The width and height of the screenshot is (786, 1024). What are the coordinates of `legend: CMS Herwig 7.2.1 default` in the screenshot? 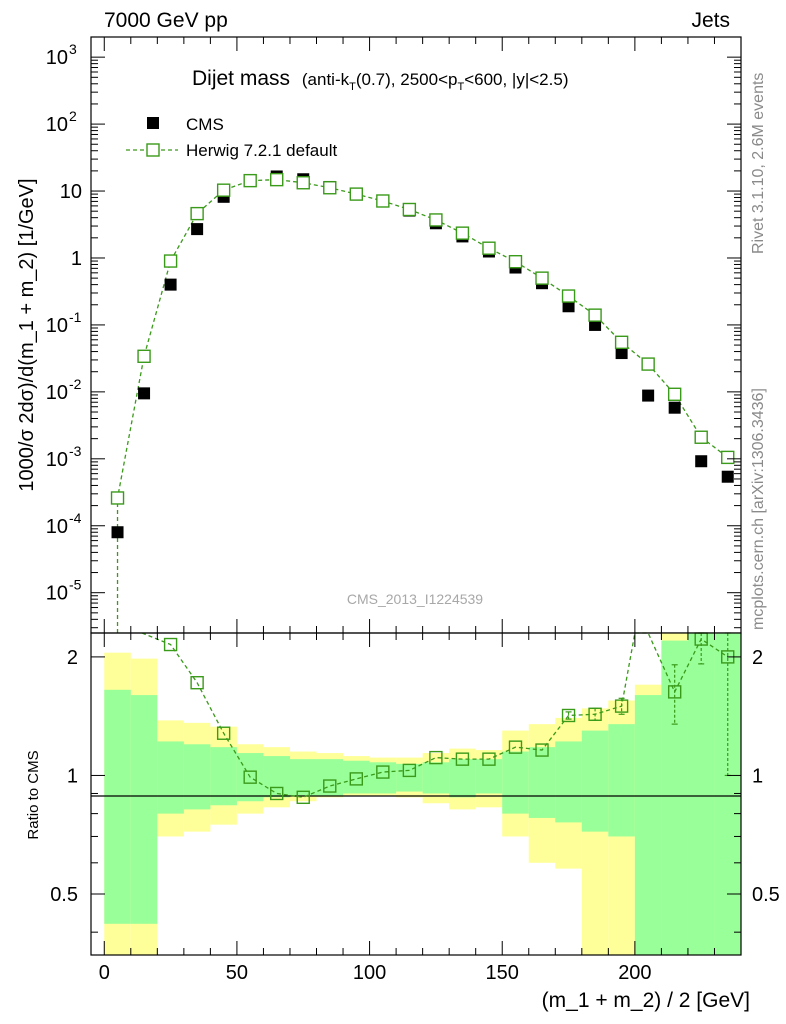 It's located at (231, 137).